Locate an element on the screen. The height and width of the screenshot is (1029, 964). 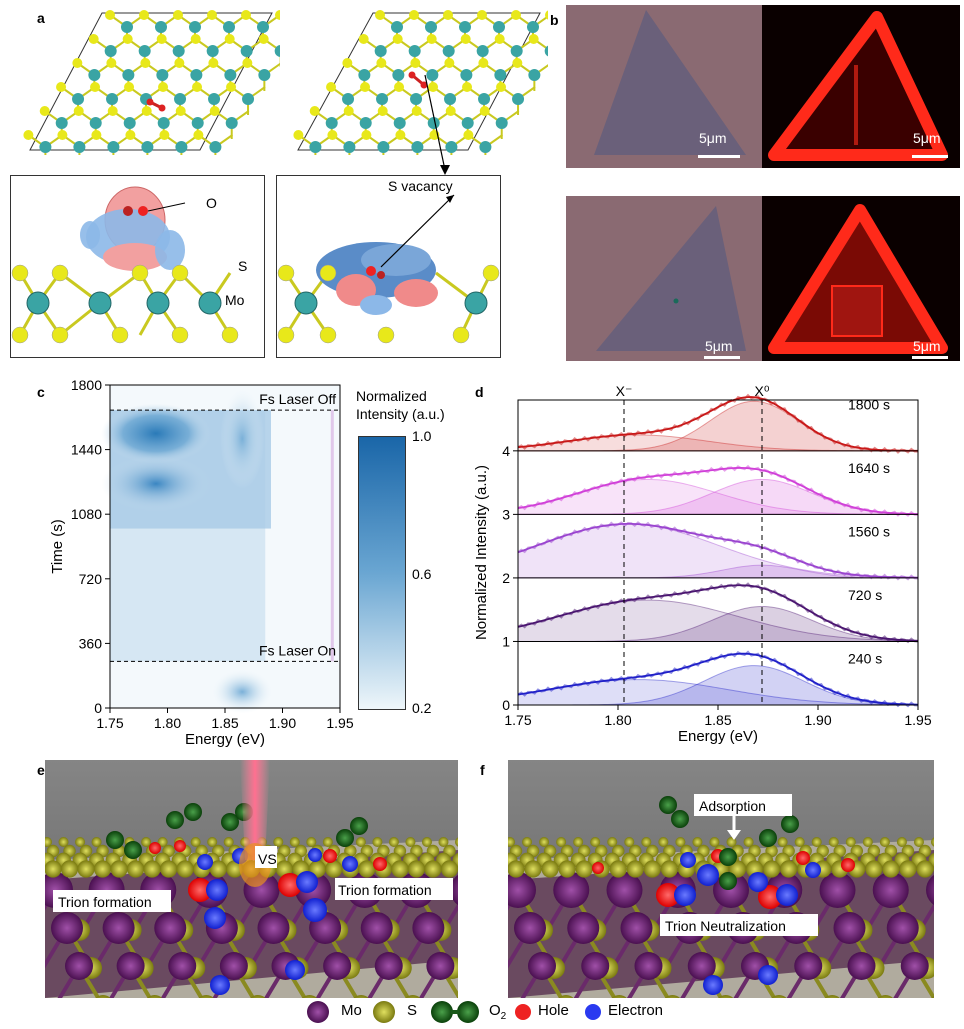
y-tick-label: 0 is located at coordinates (506, 705).